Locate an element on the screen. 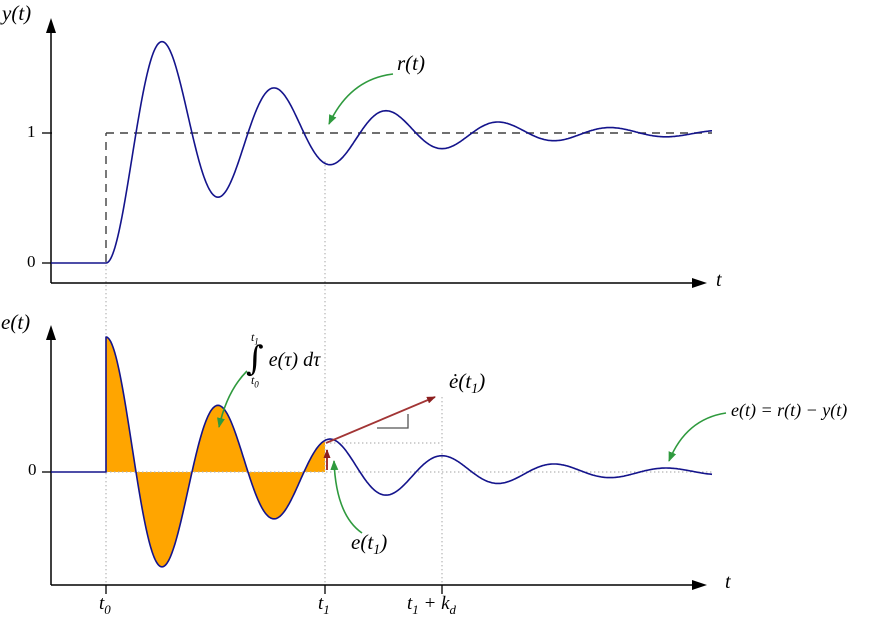 The image size is (886, 629). integral-lower-limit: t0 is located at coordinates (254, 381).